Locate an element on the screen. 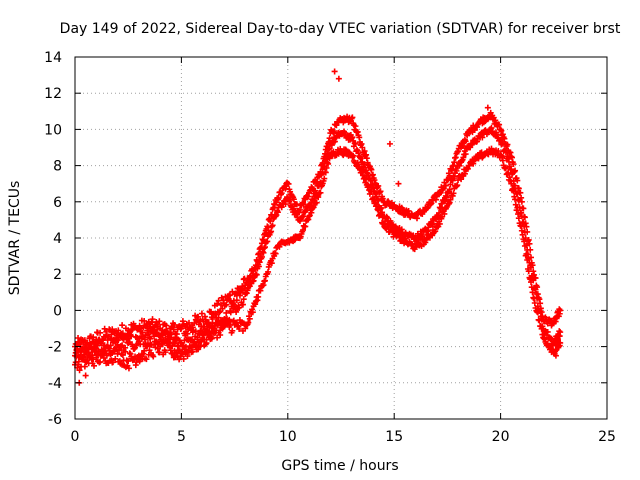 The height and width of the screenshot is (480, 640). y-tick-label: 14 is located at coordinates (53, 58).